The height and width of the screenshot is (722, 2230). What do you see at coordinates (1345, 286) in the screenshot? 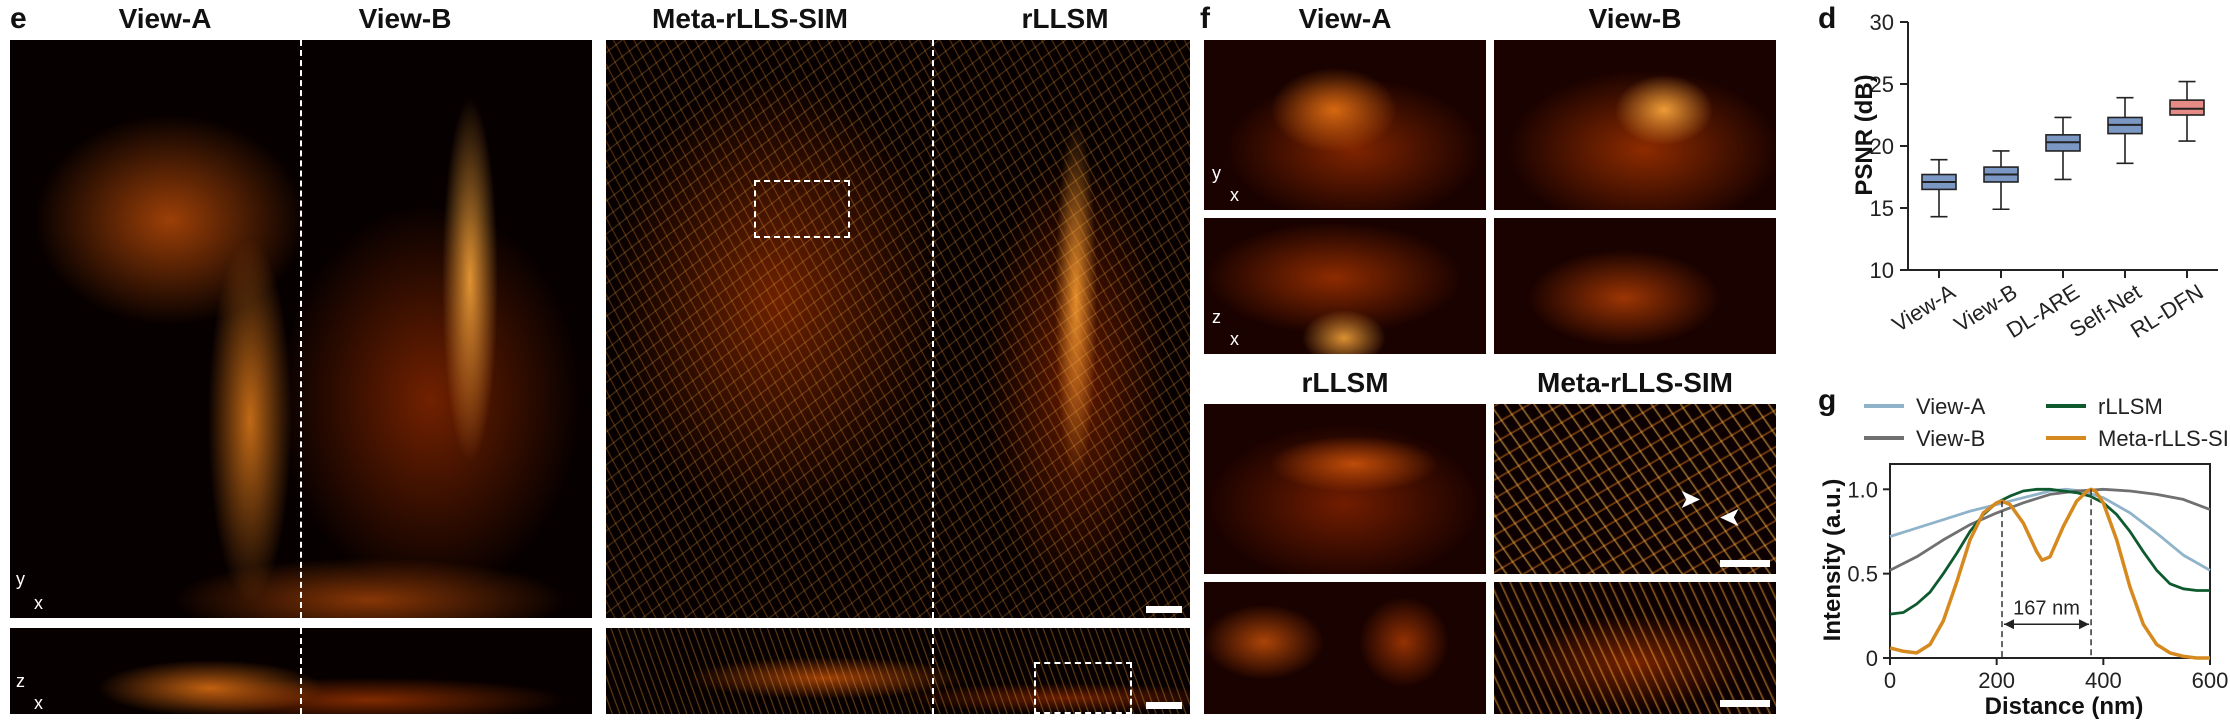
I see `image-f-viewa-xz: z x` at bounding box center [1345, 286].